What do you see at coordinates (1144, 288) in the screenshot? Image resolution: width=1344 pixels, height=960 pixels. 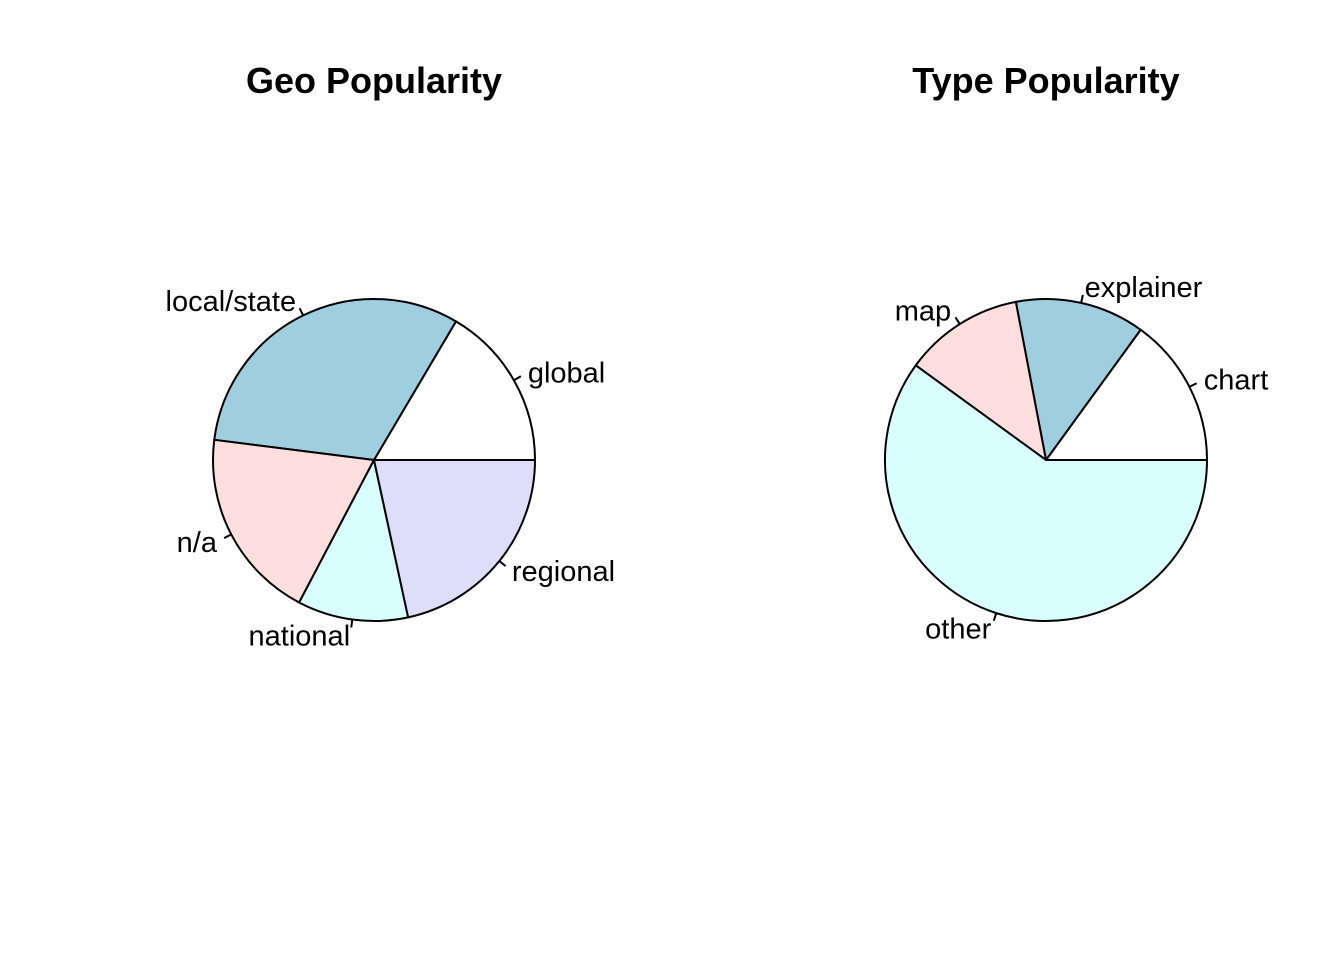 I see `slice-label-explainer: explainer` at bounding box center [1144, 288].